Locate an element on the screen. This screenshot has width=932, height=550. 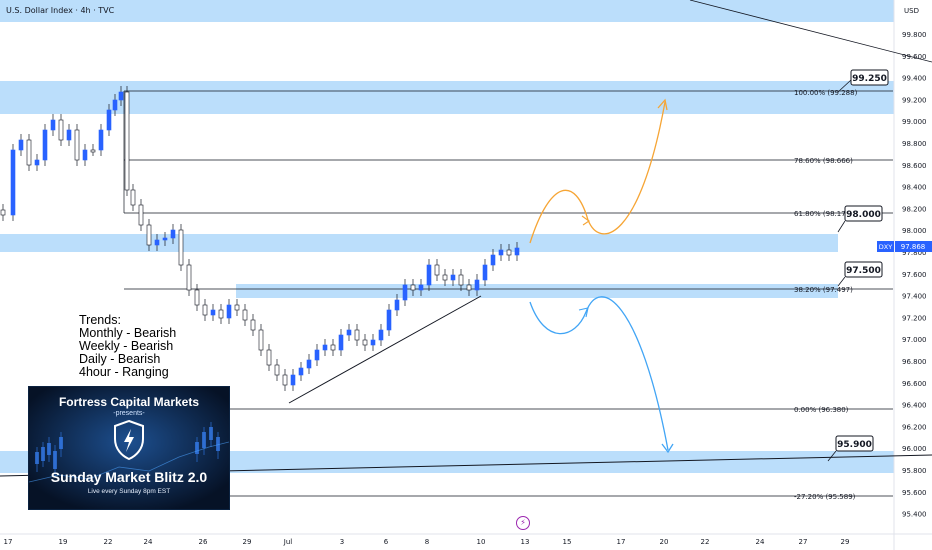
price-tick-label: 99.000 is located at coordinates (914, 122).